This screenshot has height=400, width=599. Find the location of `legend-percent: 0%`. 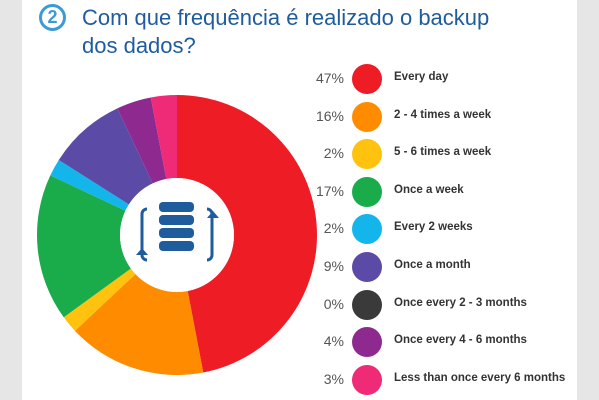

legend-percent: 0% is located at coordinates (333, 303).